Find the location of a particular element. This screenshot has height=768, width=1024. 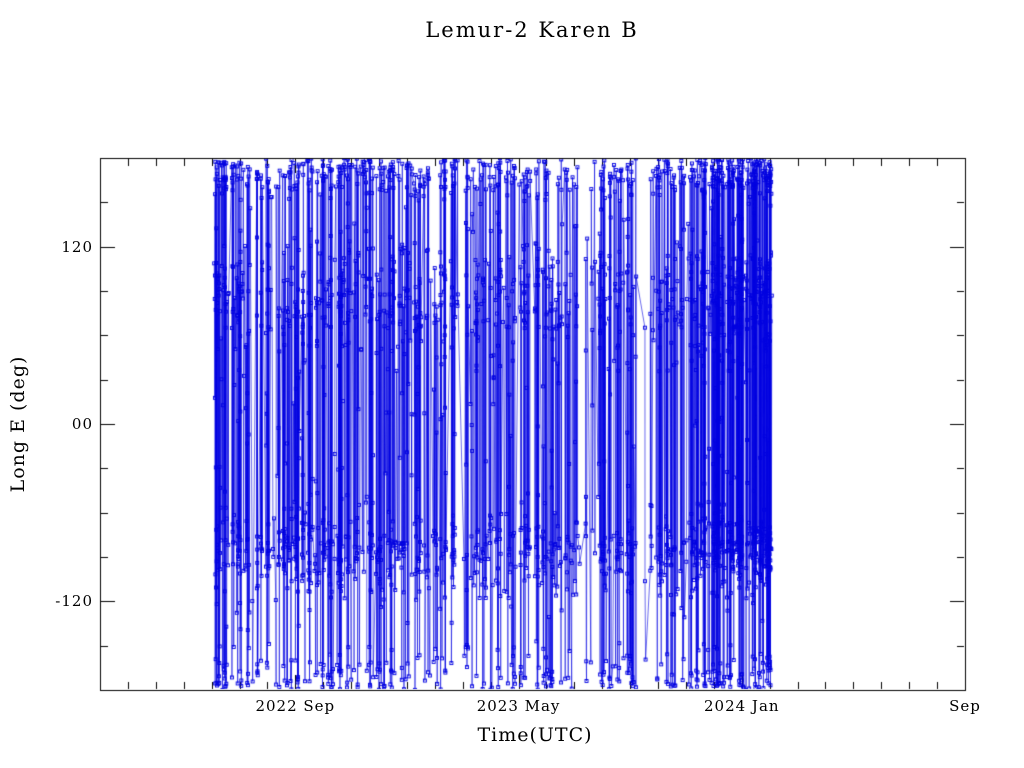

y-tick-label: 120 is located at coordinates (77, 246).